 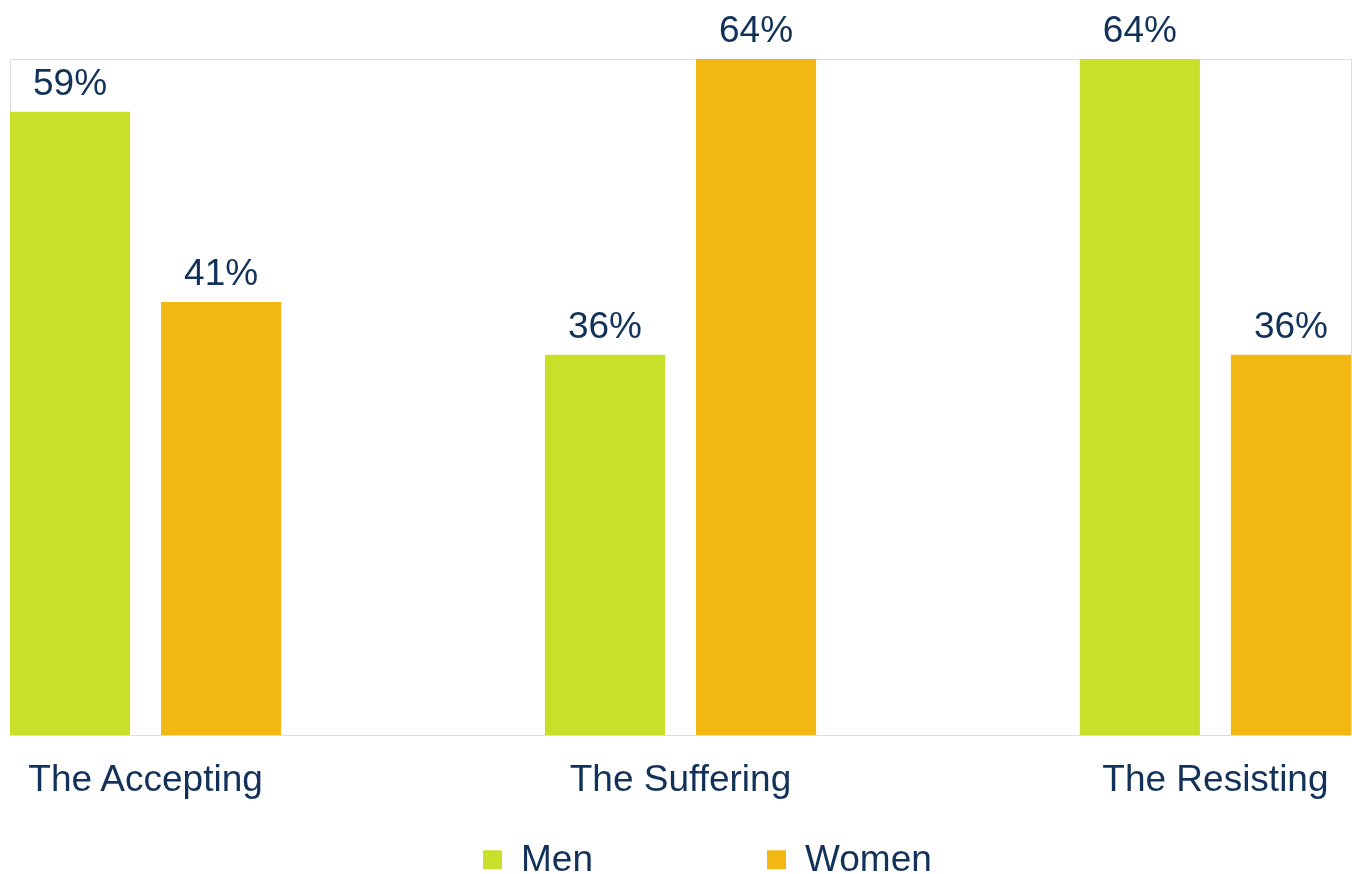 What do you see at coordinates (680, 778) in the screenshot?
I see `x-tick-label: The Suffering` at bounding box center [680, 778].